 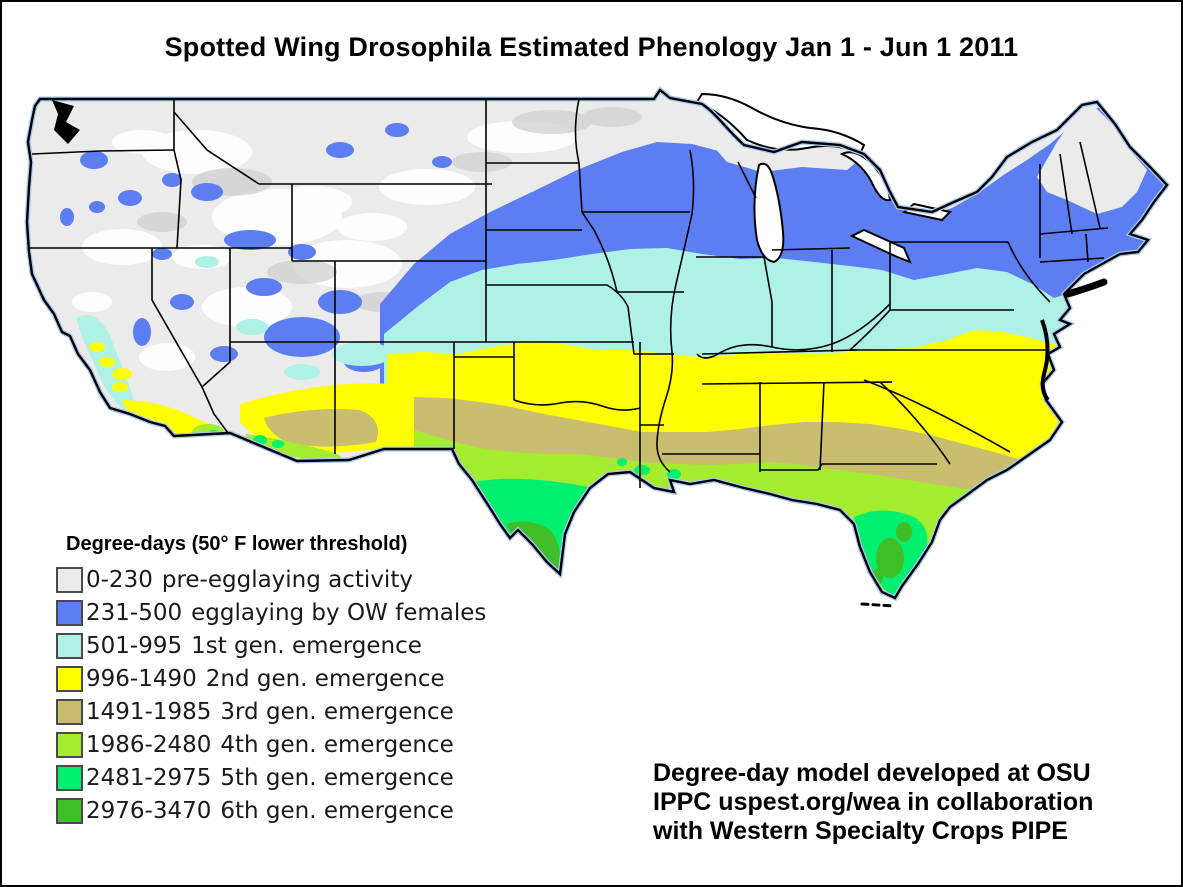 I want to click on legend-item-gen4: 1986-2480 4th gen. emergence, so click(x=271, y=744).